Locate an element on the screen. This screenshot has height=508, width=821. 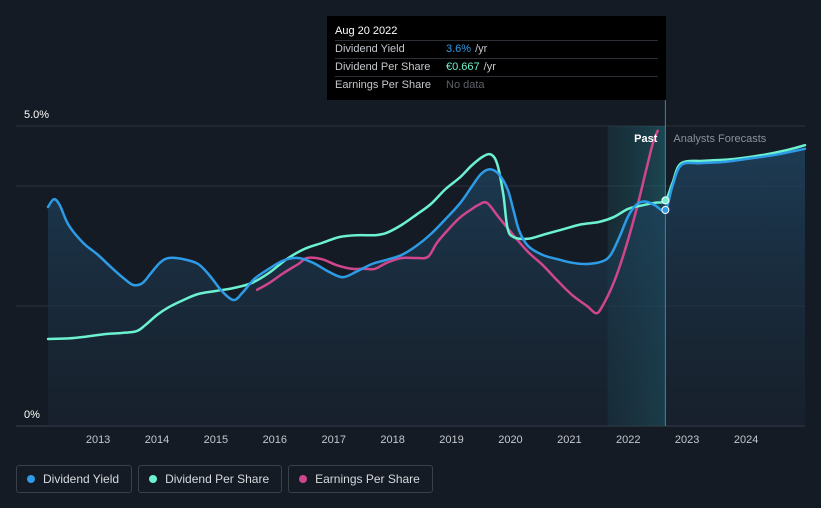
tooltip-value: No data is located at coordinates (465, 85).